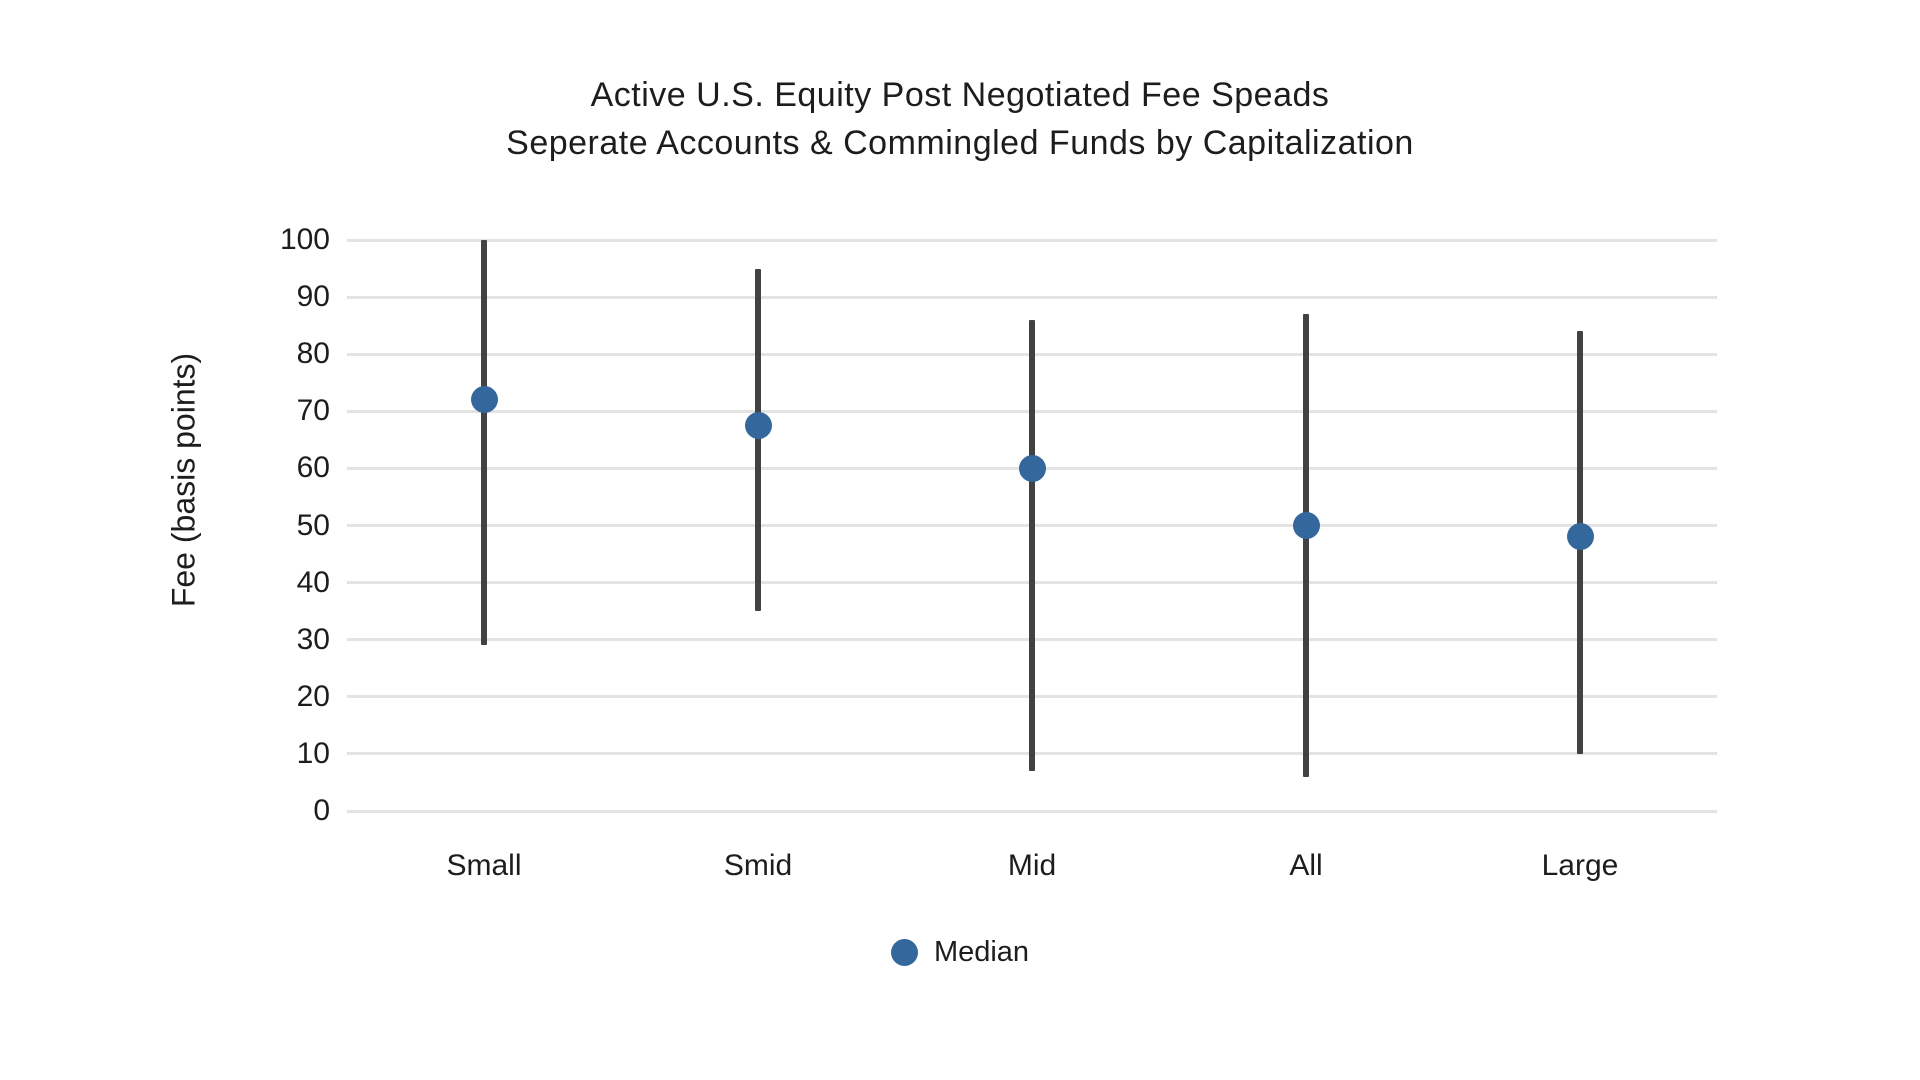 The image size is (1920, 1080). What do you see at coordinates (1306, 525) in the screenshot?
I see `median-dot-all` at bounding box center [1306, 525].